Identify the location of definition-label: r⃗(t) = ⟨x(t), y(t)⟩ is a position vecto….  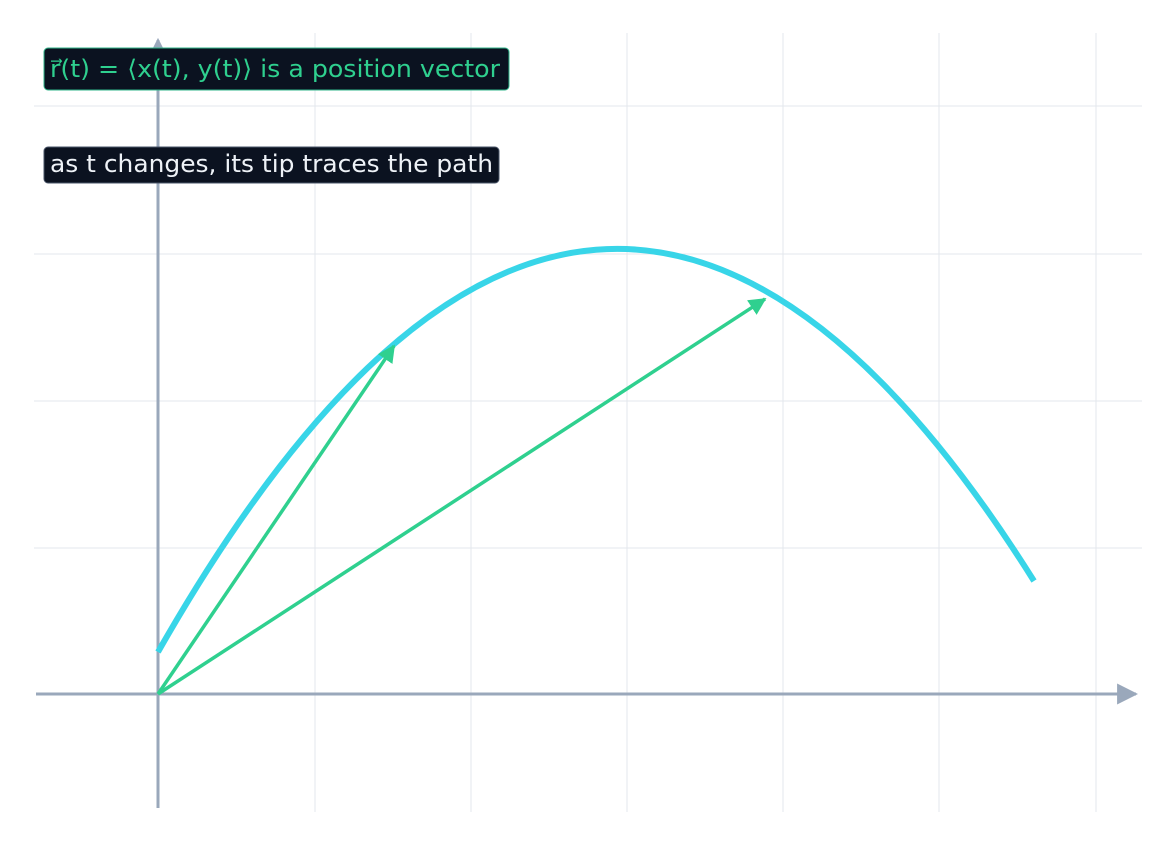
(275, 69).